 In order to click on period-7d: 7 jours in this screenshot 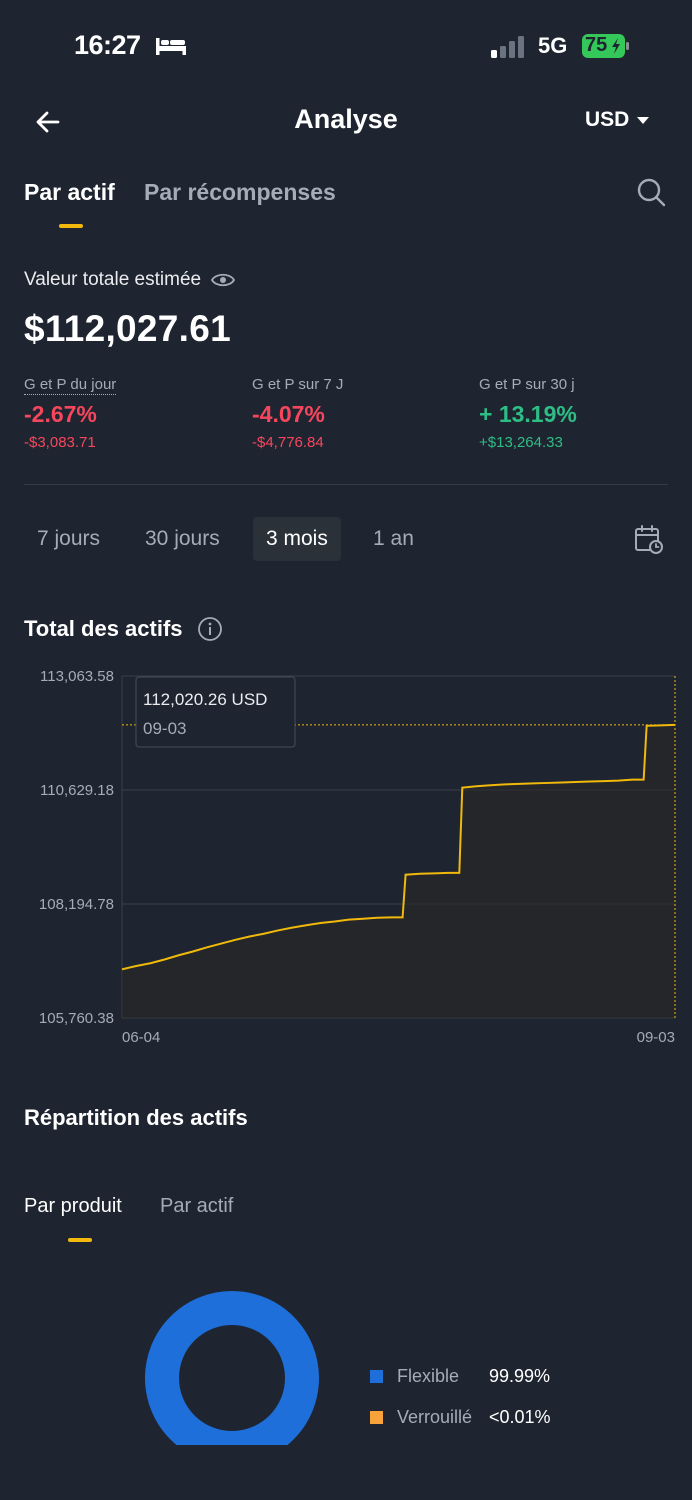, I will do `click(69, 538)`.